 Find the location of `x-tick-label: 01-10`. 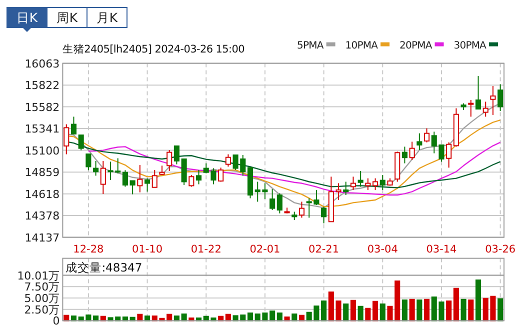

x-tick-label: 01-10 is located at coordinates (147, 249).